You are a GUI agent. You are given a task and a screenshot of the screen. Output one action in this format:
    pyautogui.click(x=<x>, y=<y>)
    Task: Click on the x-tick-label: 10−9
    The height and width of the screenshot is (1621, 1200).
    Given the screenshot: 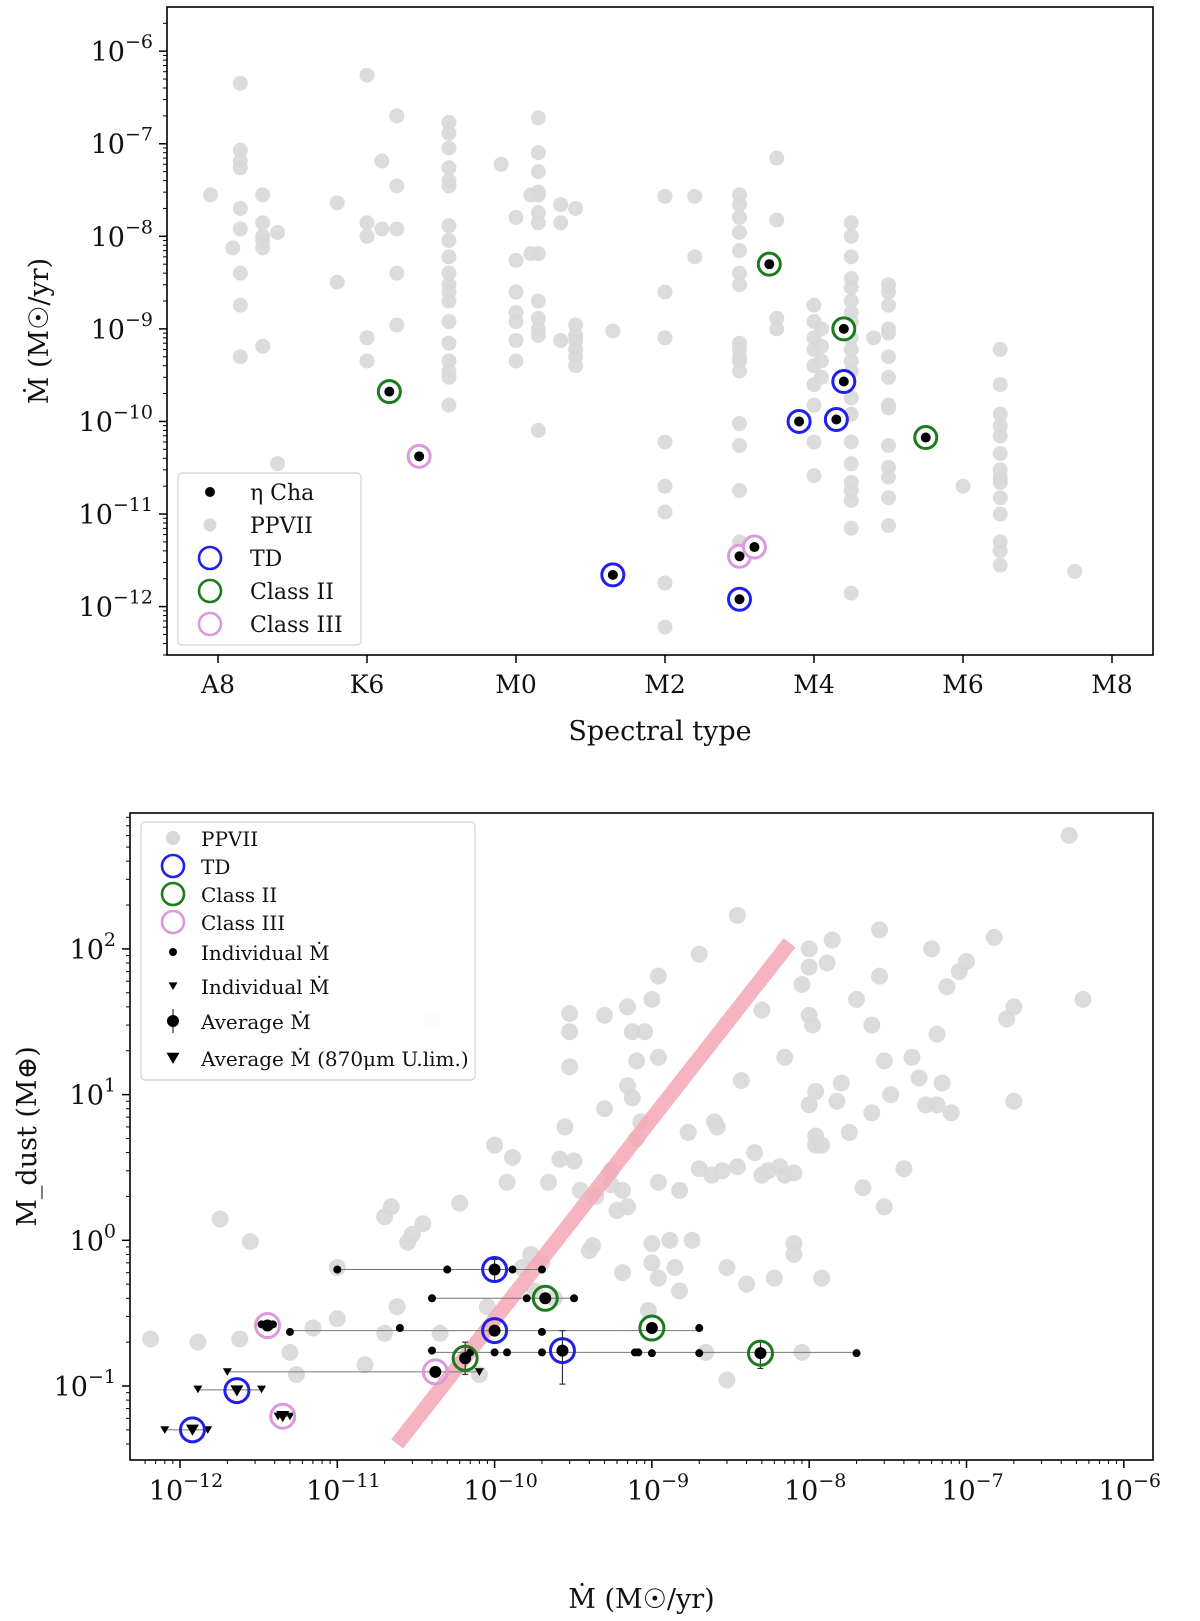 What is the action you would take?
    pyautogui.click(x=658, y=1488)
    